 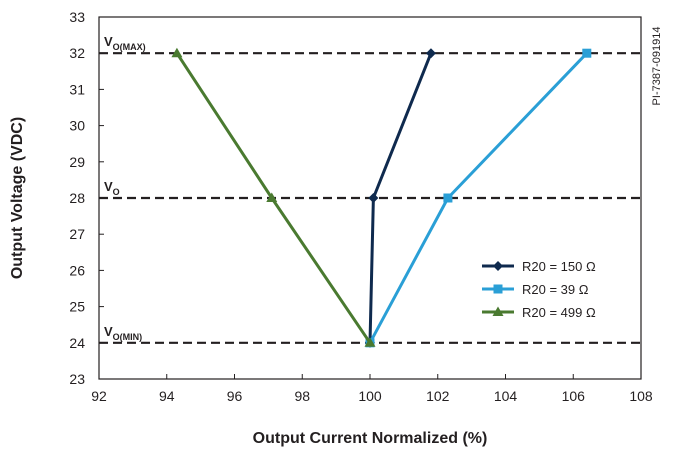 I want to click on legend-item: R20 = 39 Ω, so click(x=535, y=289).